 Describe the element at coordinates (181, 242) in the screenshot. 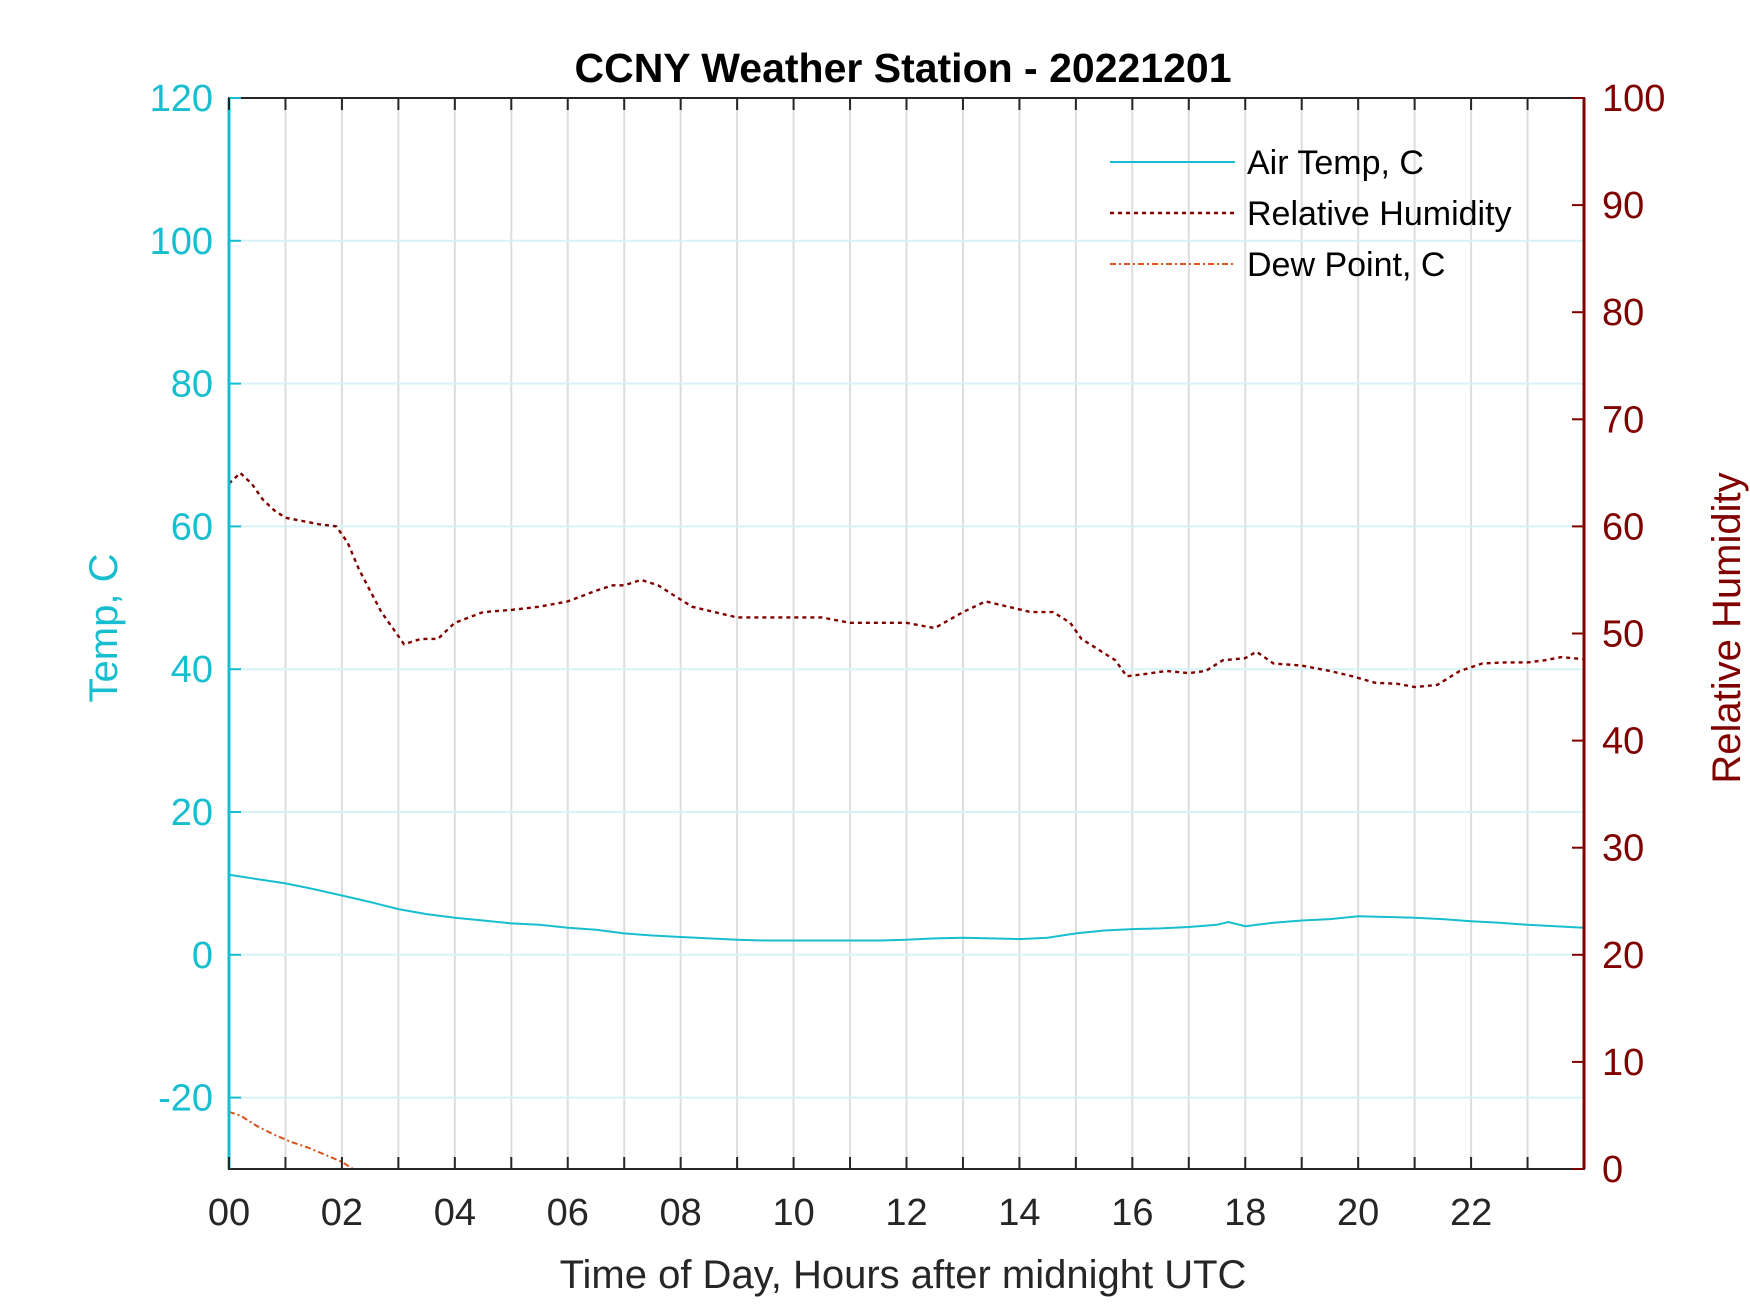

I see `left-tick-label: 100` at that location.